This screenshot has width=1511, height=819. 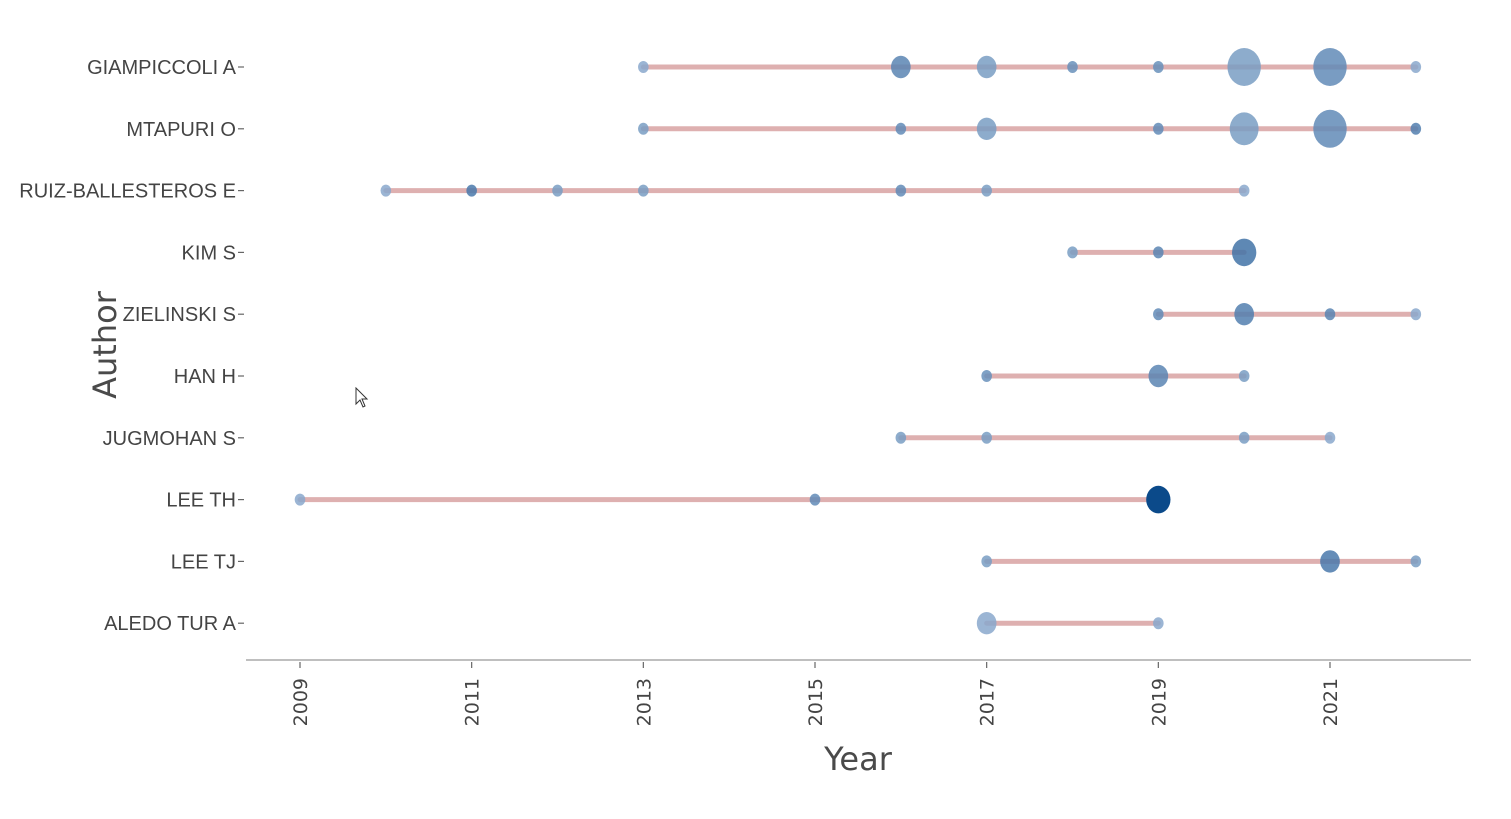 I want to click on author-label: MTAPURI O, so click(x=181, y=130).